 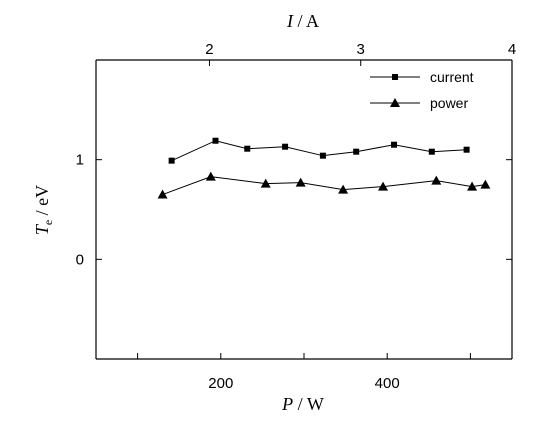 What do you see at coordinates (209, 49) in the screenshot?
I see `top-tick-label: 2` at bounding box center [209, 49].